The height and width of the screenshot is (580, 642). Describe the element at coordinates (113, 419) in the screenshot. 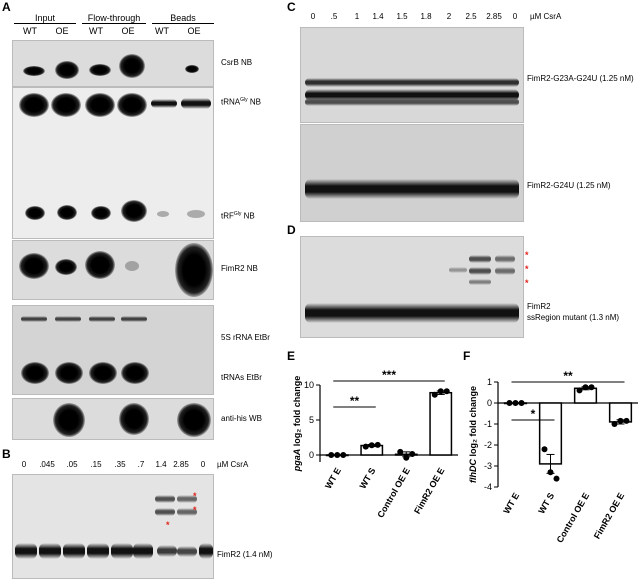

I see `blot-antihis` at that location.